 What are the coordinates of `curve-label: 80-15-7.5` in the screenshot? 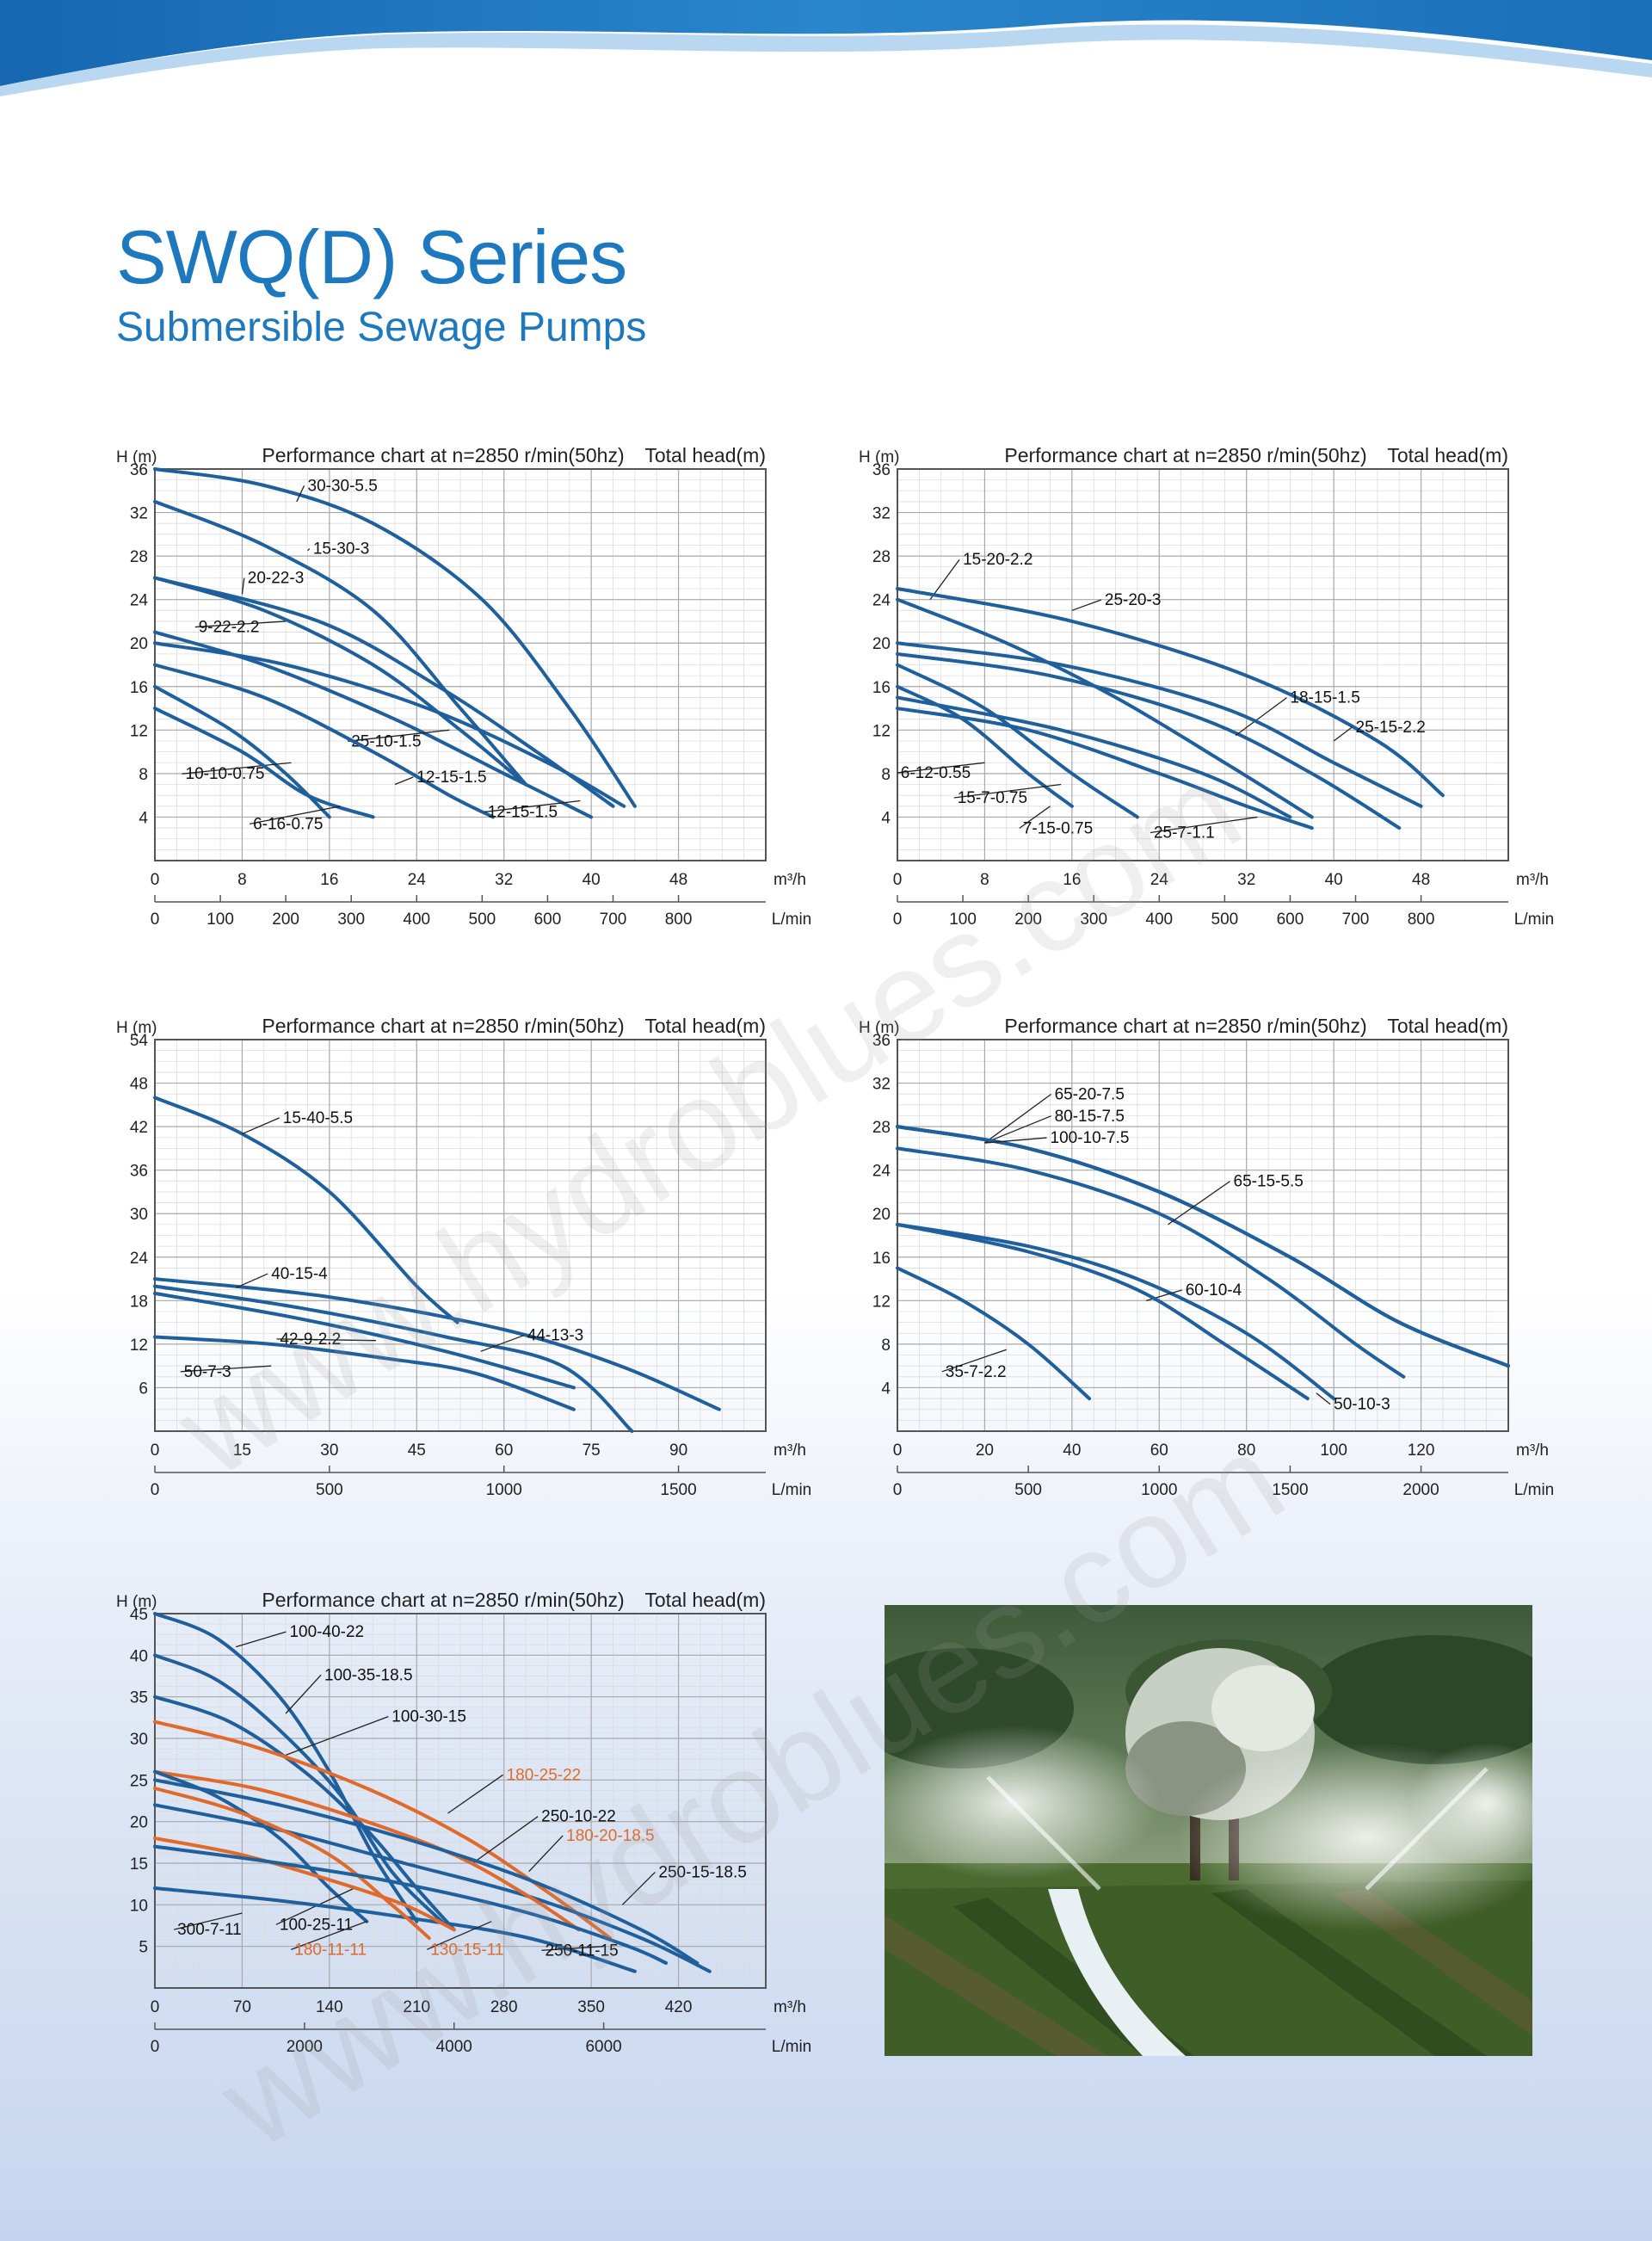 It's located at (1090, 1117).